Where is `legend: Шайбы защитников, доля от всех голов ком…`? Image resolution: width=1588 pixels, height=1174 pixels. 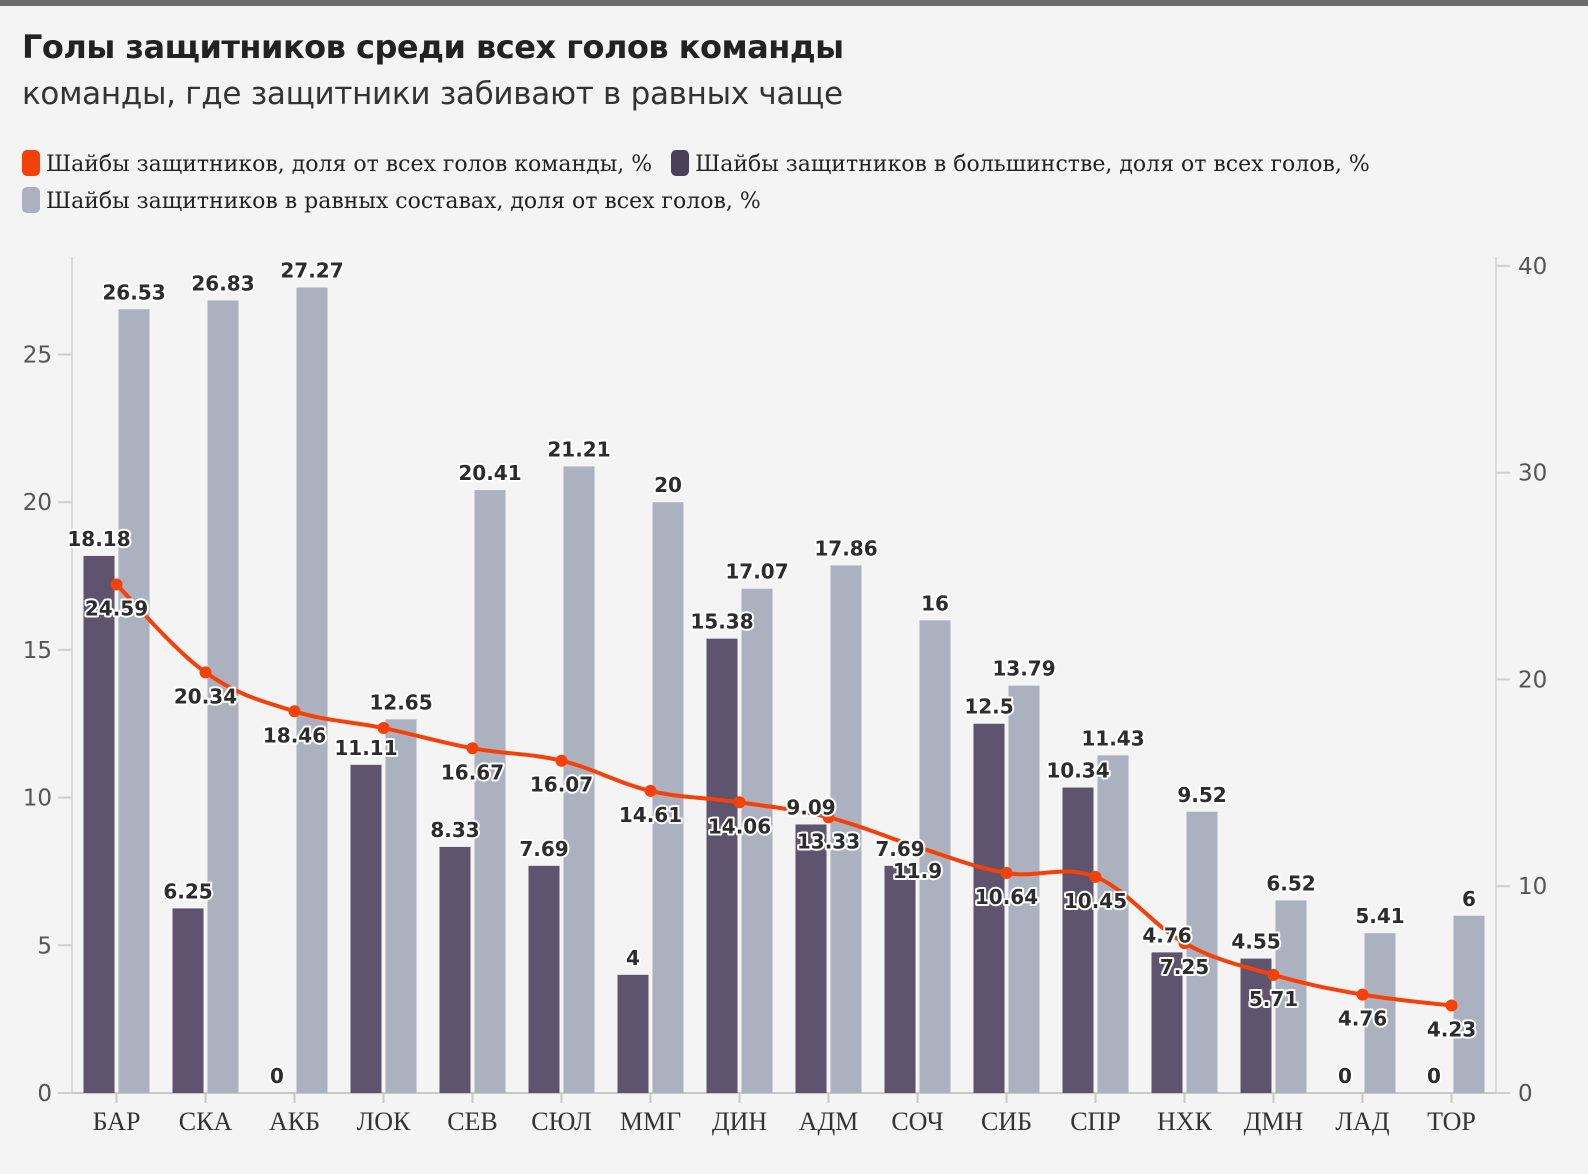
legend: Шайбы защитников, доля от всех голов ком… is located at coordinates (782, 187).